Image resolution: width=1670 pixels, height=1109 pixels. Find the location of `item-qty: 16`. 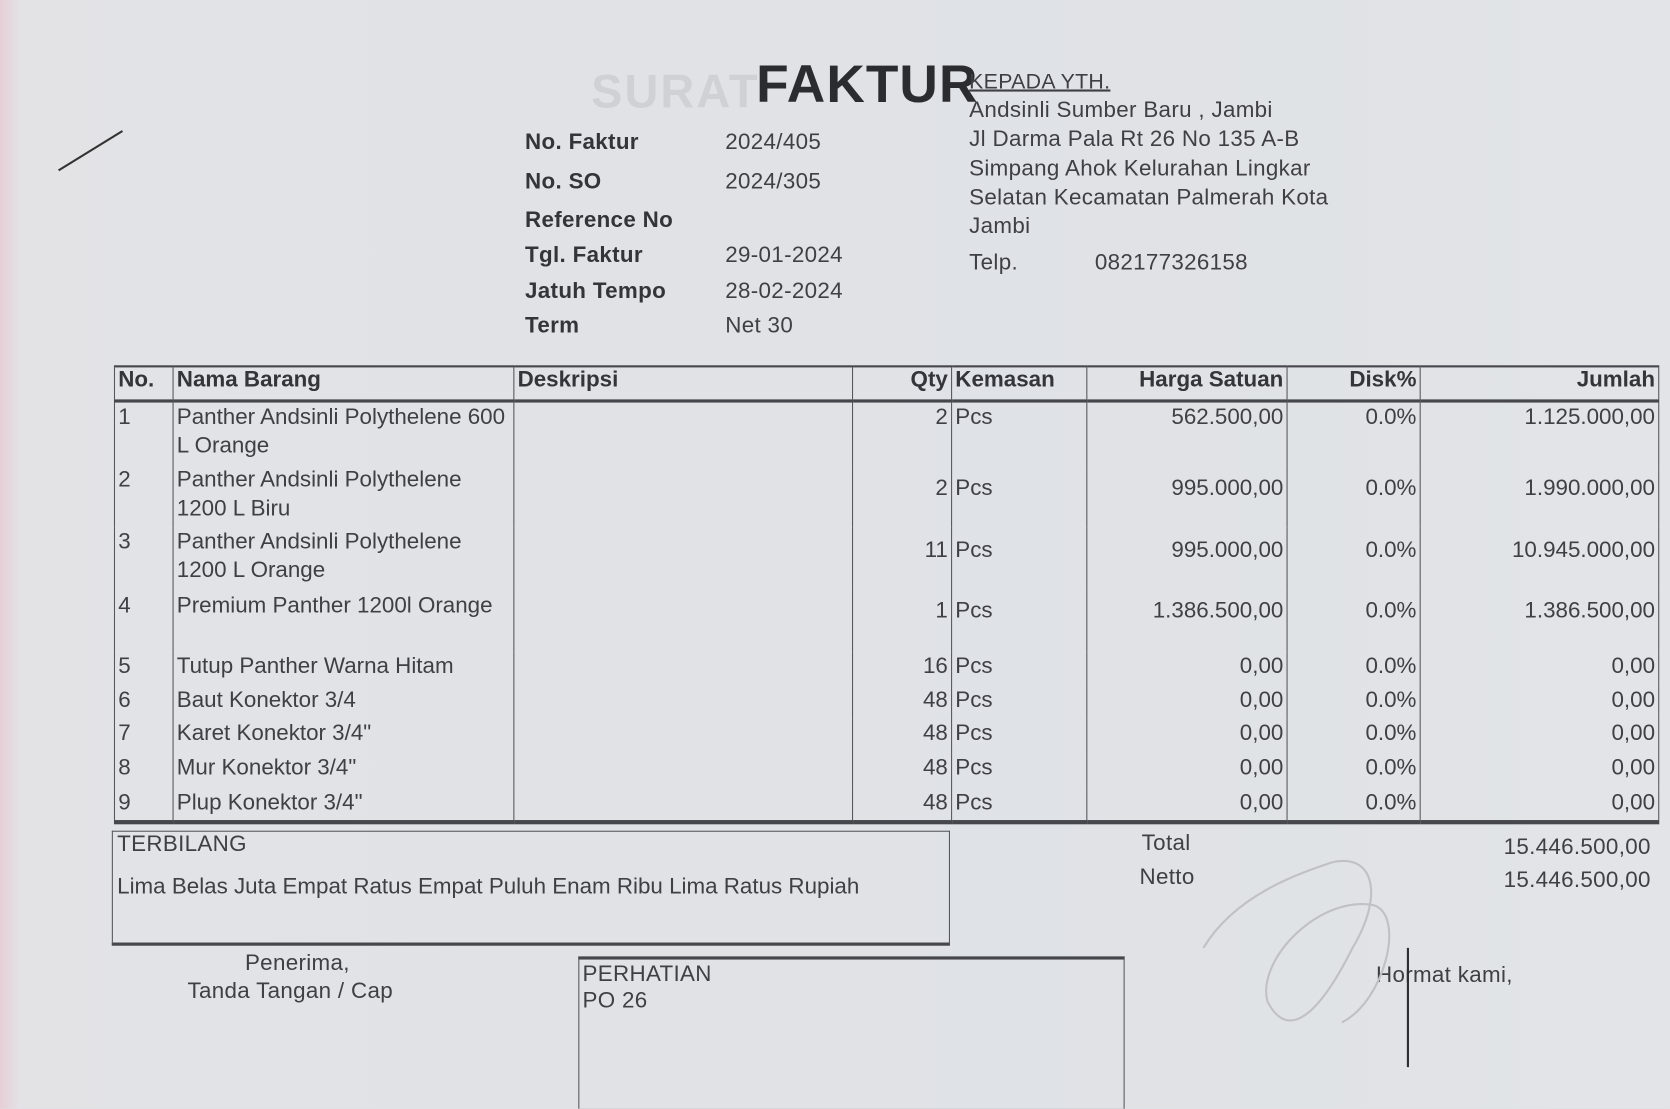

item-qty: 16 is located at coordinates (902, 668).